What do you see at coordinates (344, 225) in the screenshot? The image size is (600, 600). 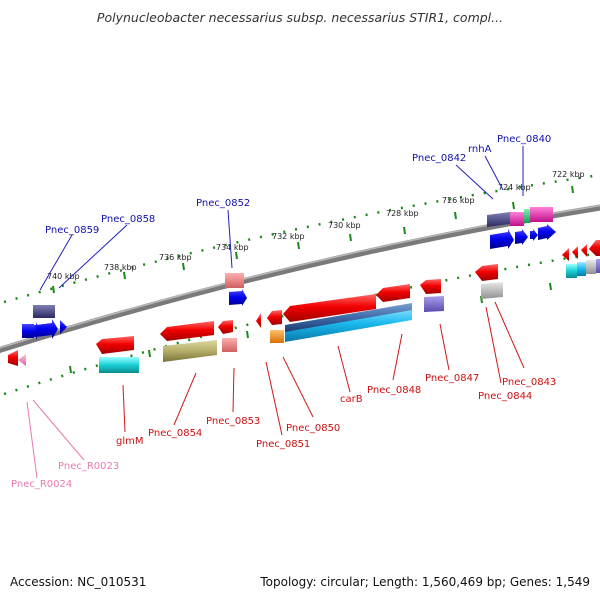 I see `kbp-label: 730 kbp` at bounding box center [344, 225].